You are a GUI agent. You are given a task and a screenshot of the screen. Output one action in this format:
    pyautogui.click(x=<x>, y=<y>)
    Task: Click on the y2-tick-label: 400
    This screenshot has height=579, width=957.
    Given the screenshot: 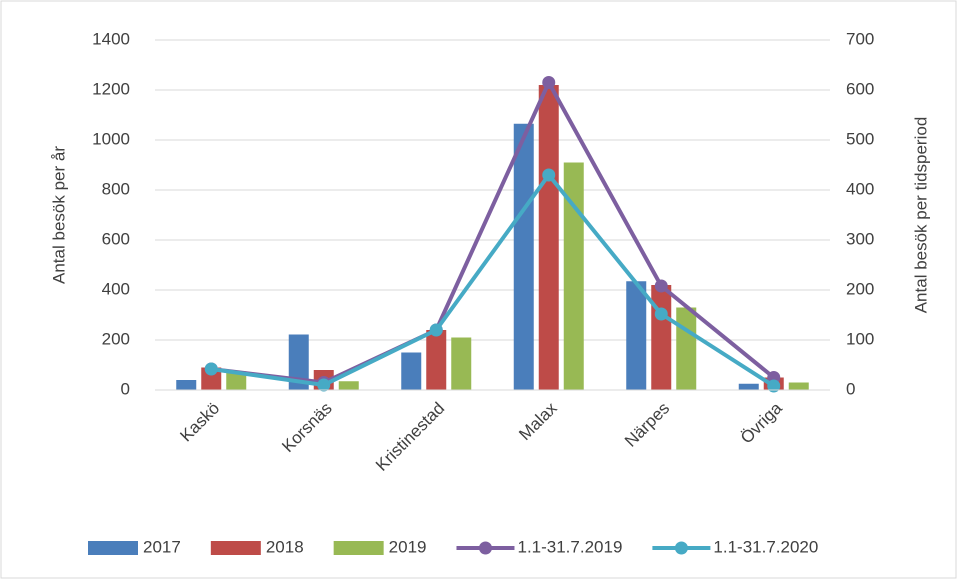 What is the action you would take?
    pyautogui.click(x=860, y=188)
    